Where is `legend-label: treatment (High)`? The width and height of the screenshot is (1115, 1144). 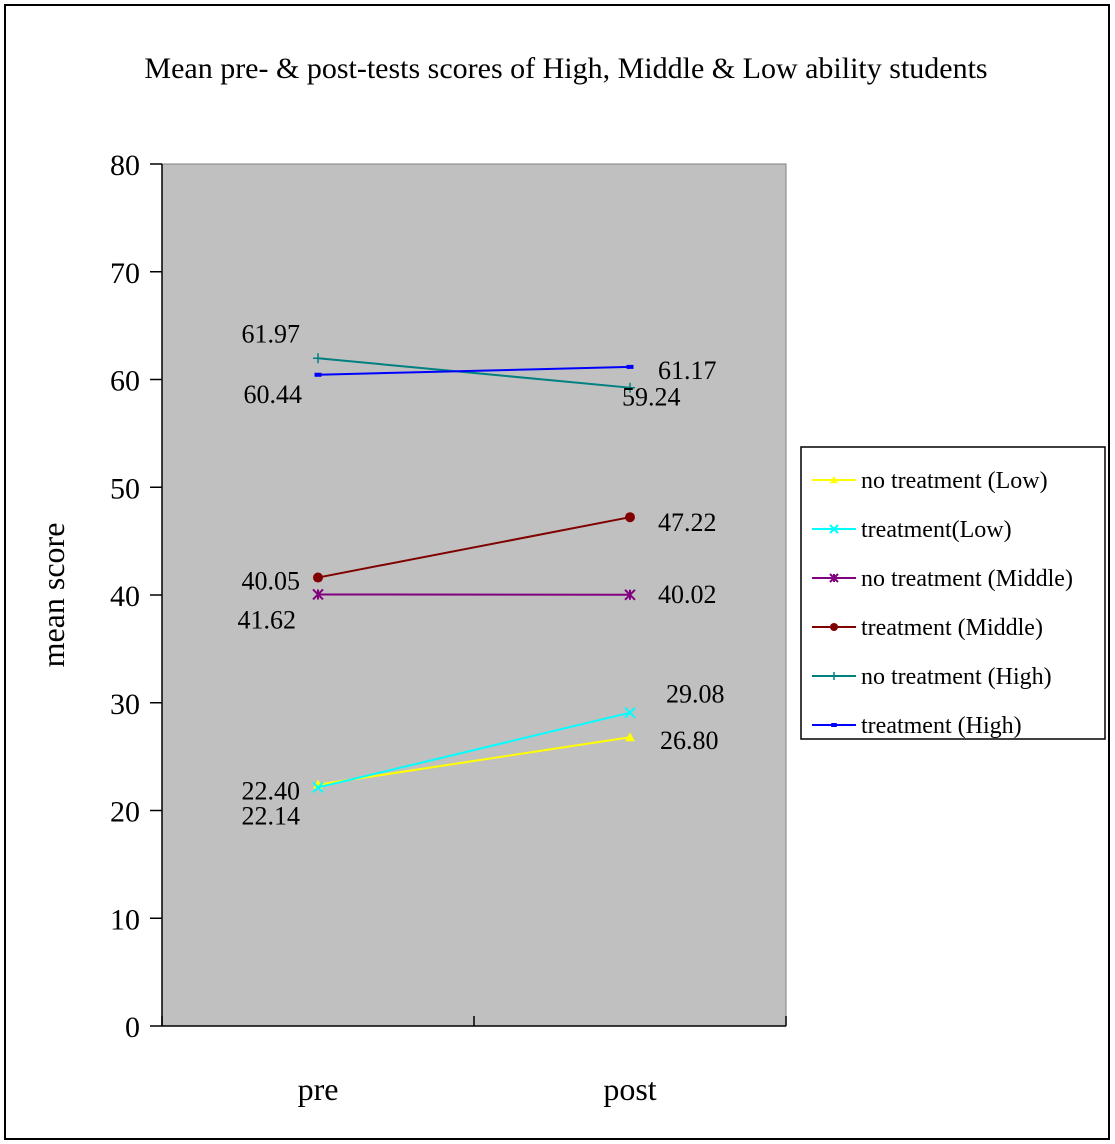 legend-label: treatment (High) is located at coordinates (941, 726).